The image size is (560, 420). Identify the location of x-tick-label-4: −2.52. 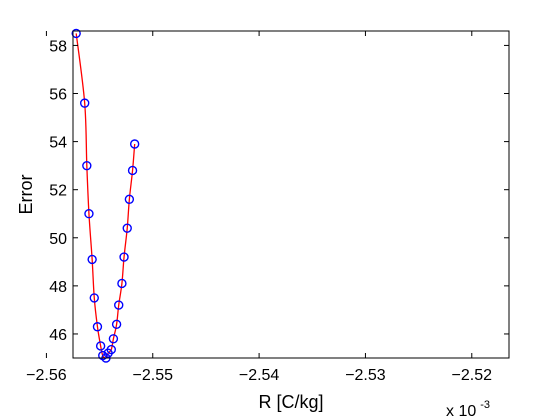
(472, 375).